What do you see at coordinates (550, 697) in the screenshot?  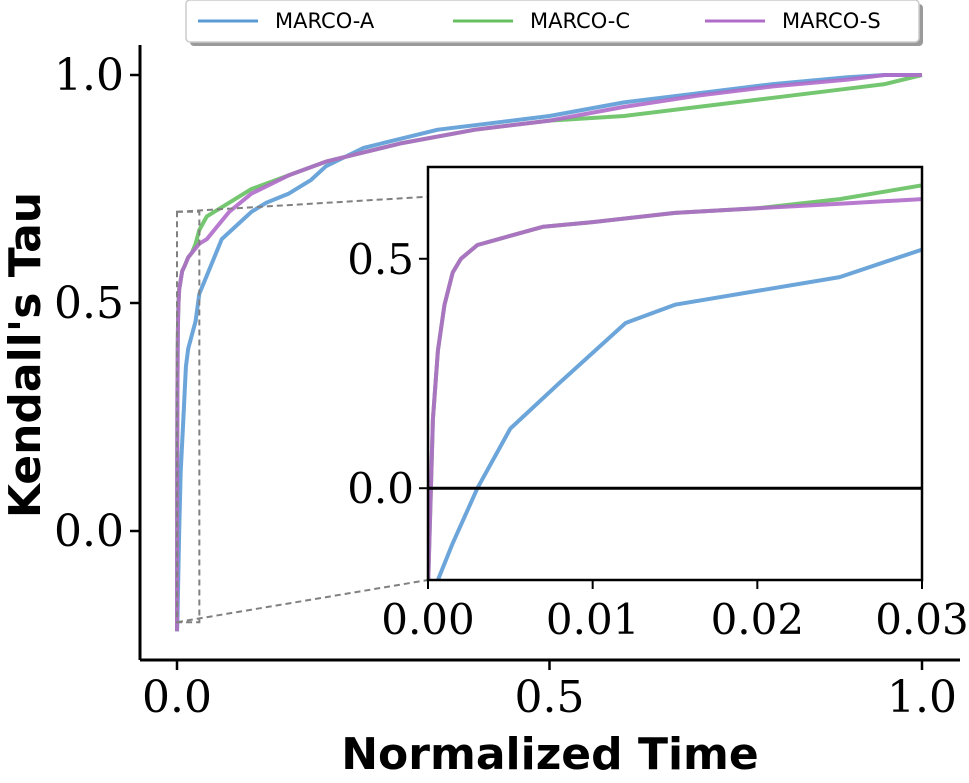 I see `x-tick-label: 0.5` at bounding box center [550, 697].